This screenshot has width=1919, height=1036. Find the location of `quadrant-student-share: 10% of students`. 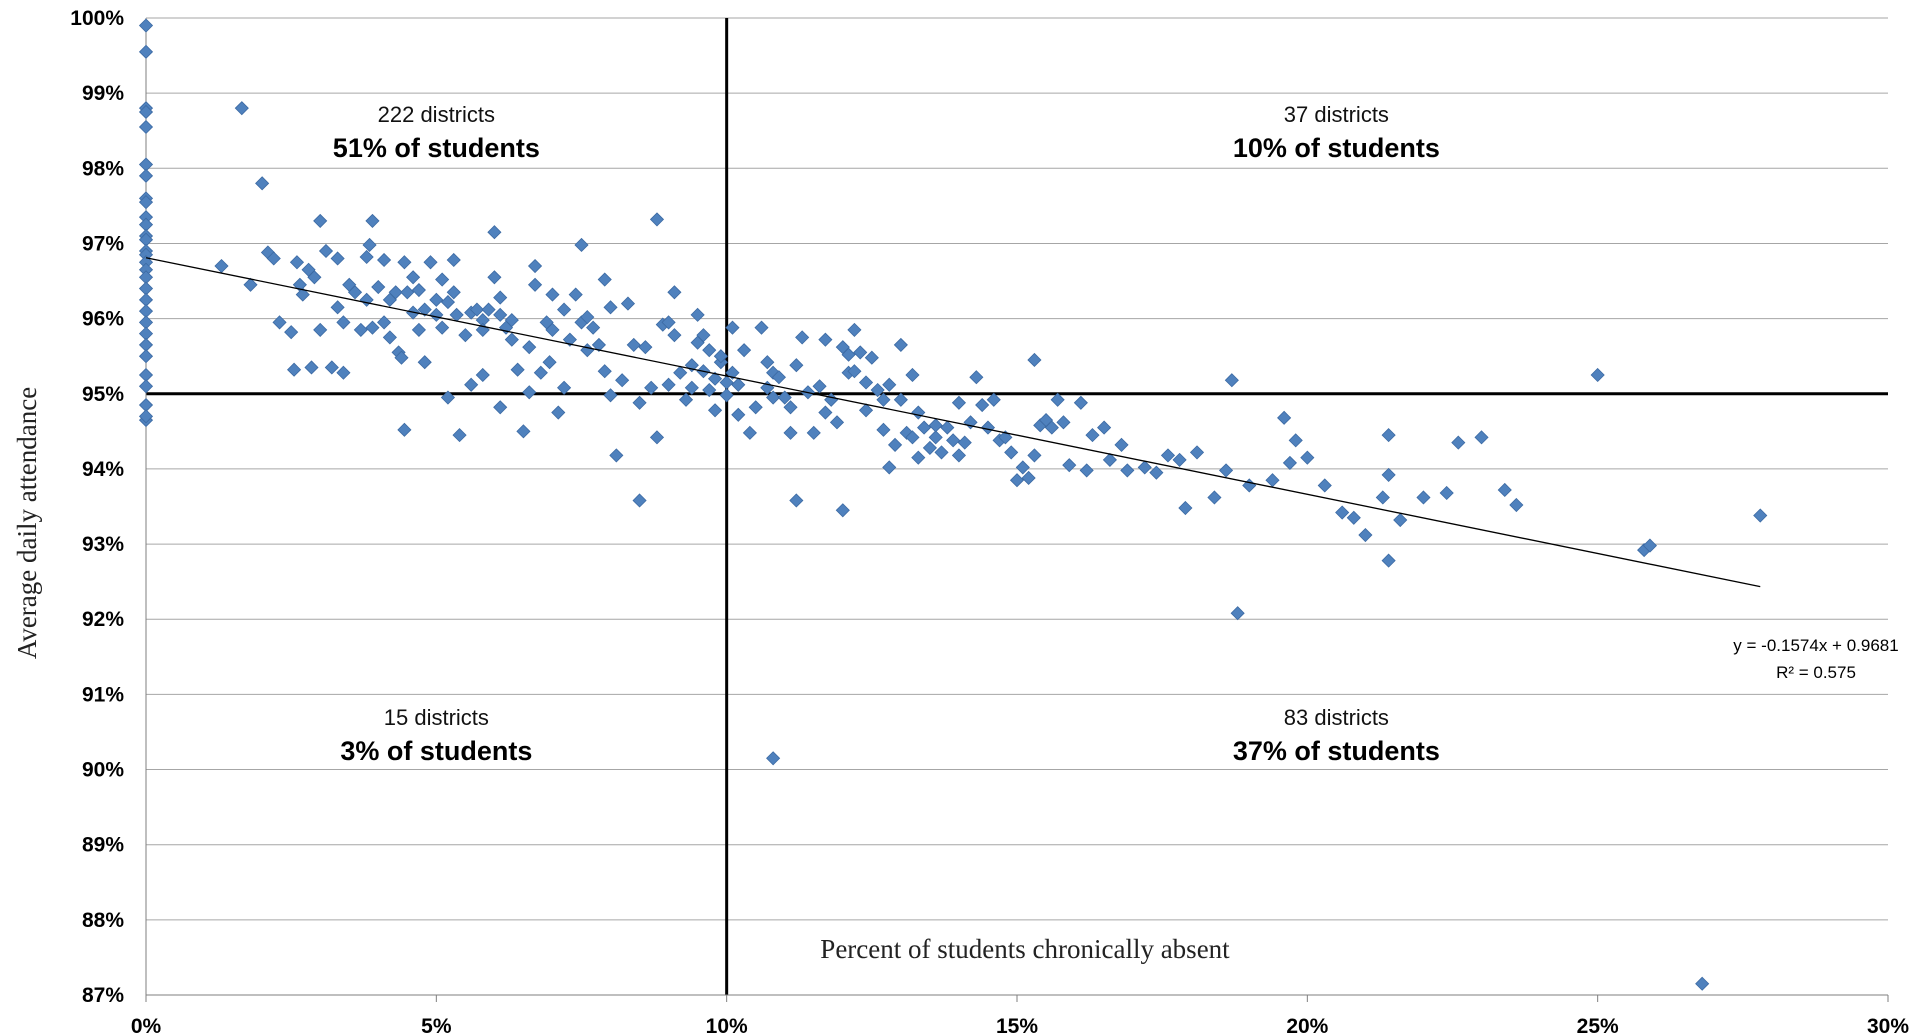

quadrant-student-share: 10% of students is located at coordinates (1336, 148).